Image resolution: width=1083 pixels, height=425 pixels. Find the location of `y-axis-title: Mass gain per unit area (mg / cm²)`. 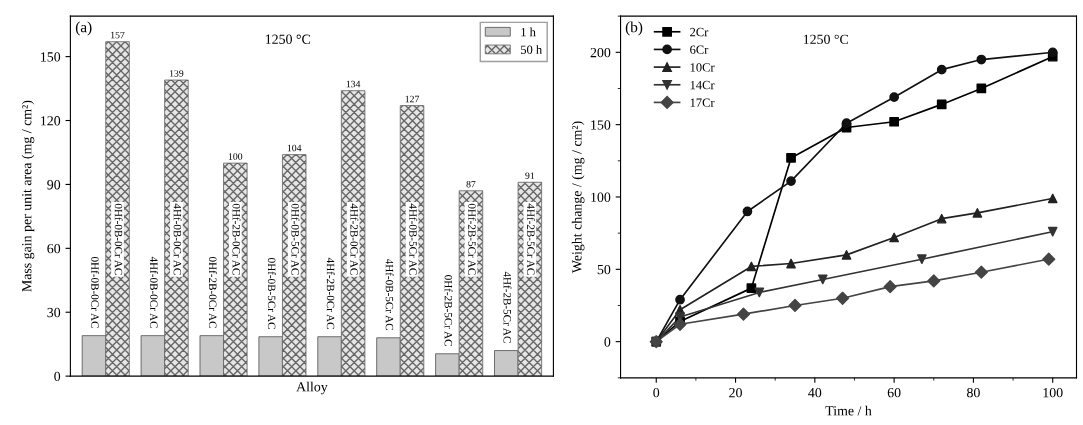

y-axis-title: Mass gain per unit area (mg / cm²) is located at coordinates (28, 196).